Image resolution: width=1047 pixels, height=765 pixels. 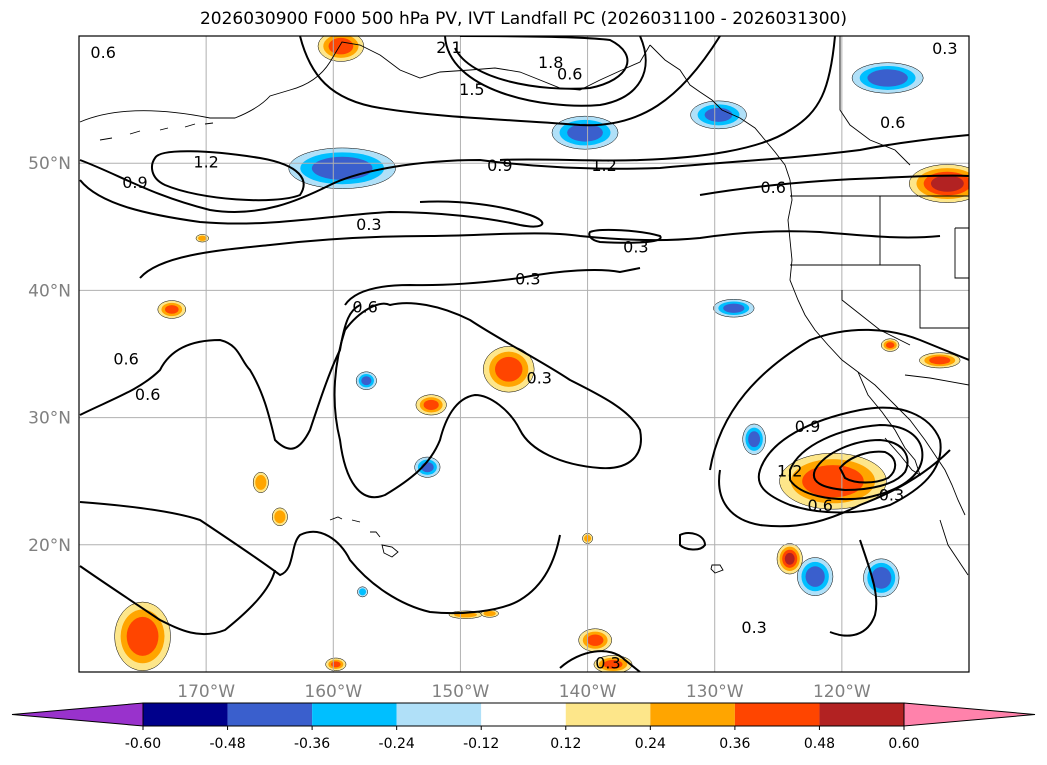 What do you see at coordinates (936, 380) in the screenshot?
I see `mexico-border` at bounding box center [936, 380].